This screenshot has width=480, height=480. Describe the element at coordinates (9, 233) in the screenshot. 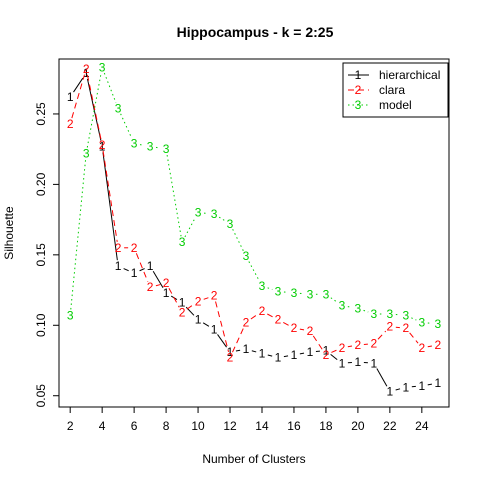

I see `y-axis-label: Silhouette` at that location.